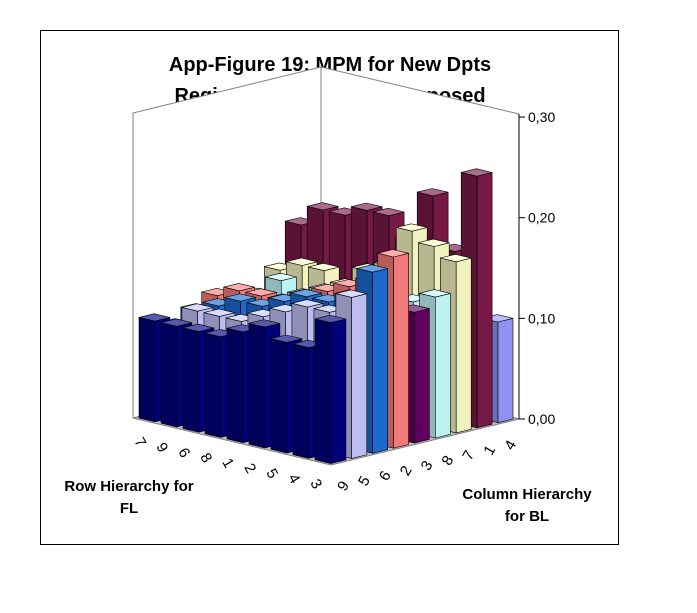 This screenshot has height=613, width=697. I want to click on bar-r3-c4-side-right, so click(505, 370).